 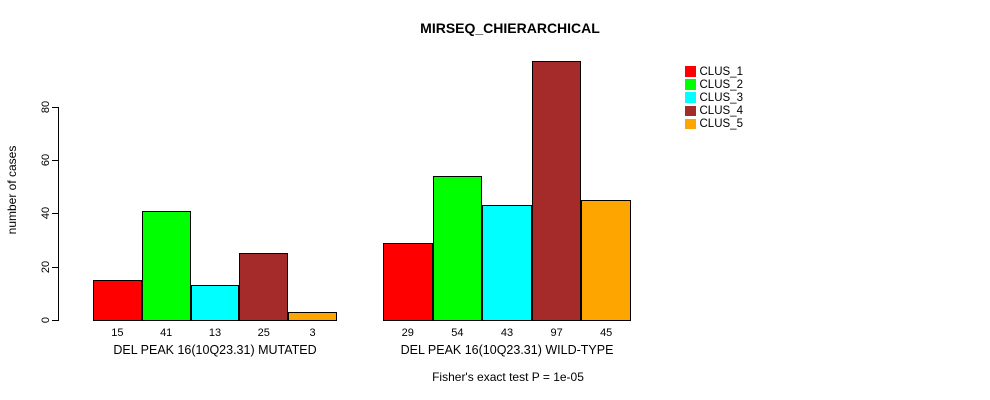 I want to click on legend-item: CLUS_2, so click(x=714, y=85).